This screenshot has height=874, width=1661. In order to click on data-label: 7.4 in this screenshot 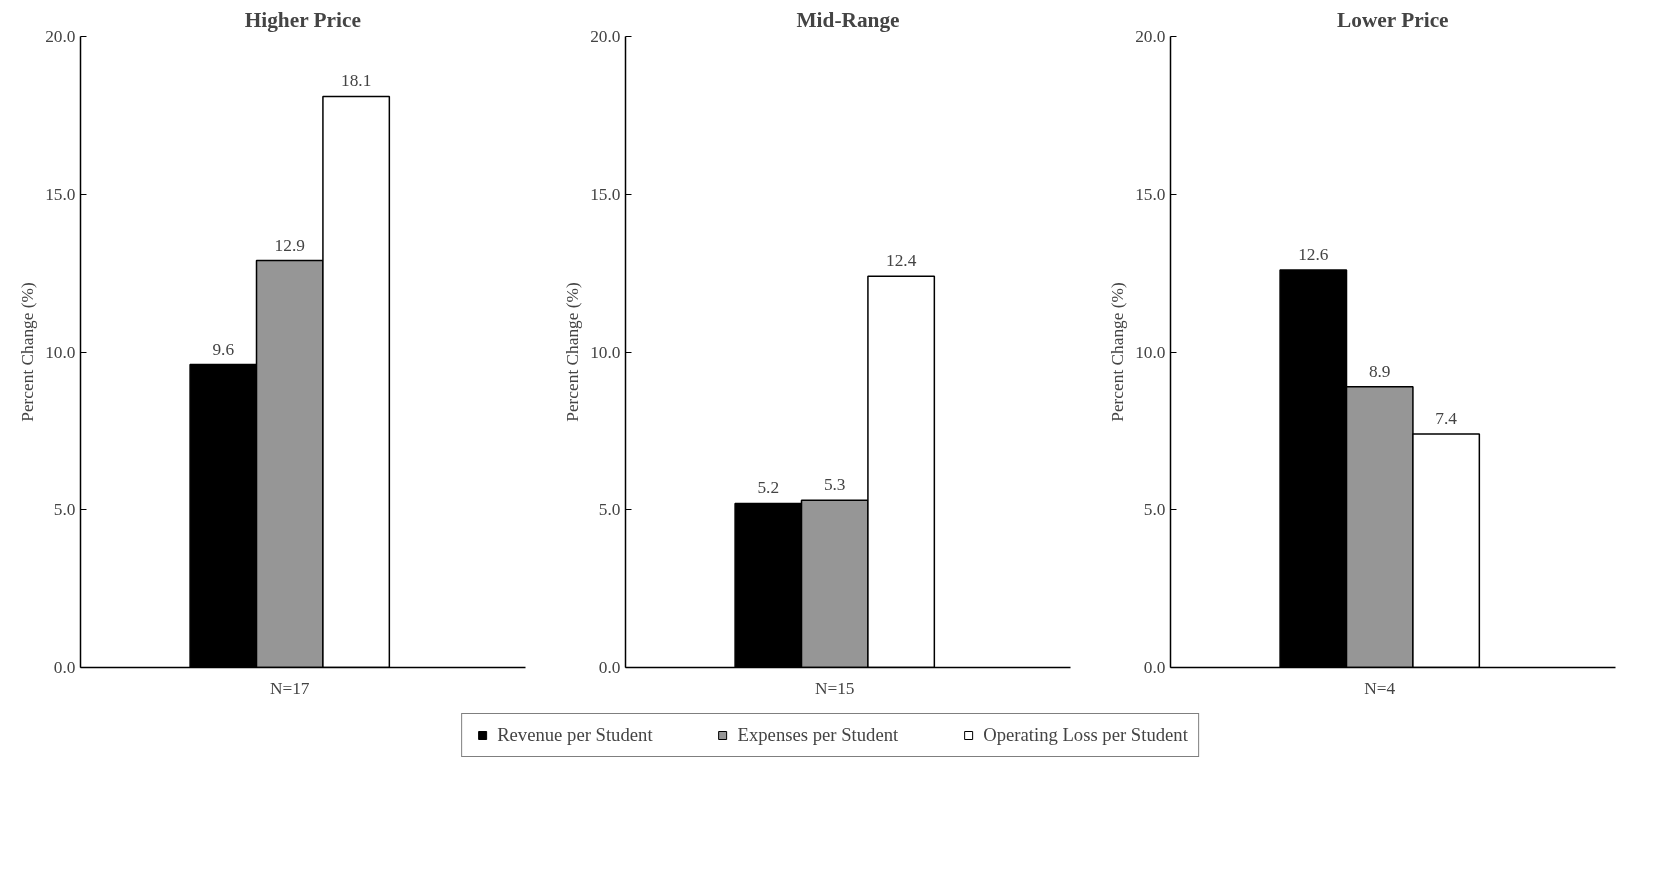, I will do `click(1446, 419)`.